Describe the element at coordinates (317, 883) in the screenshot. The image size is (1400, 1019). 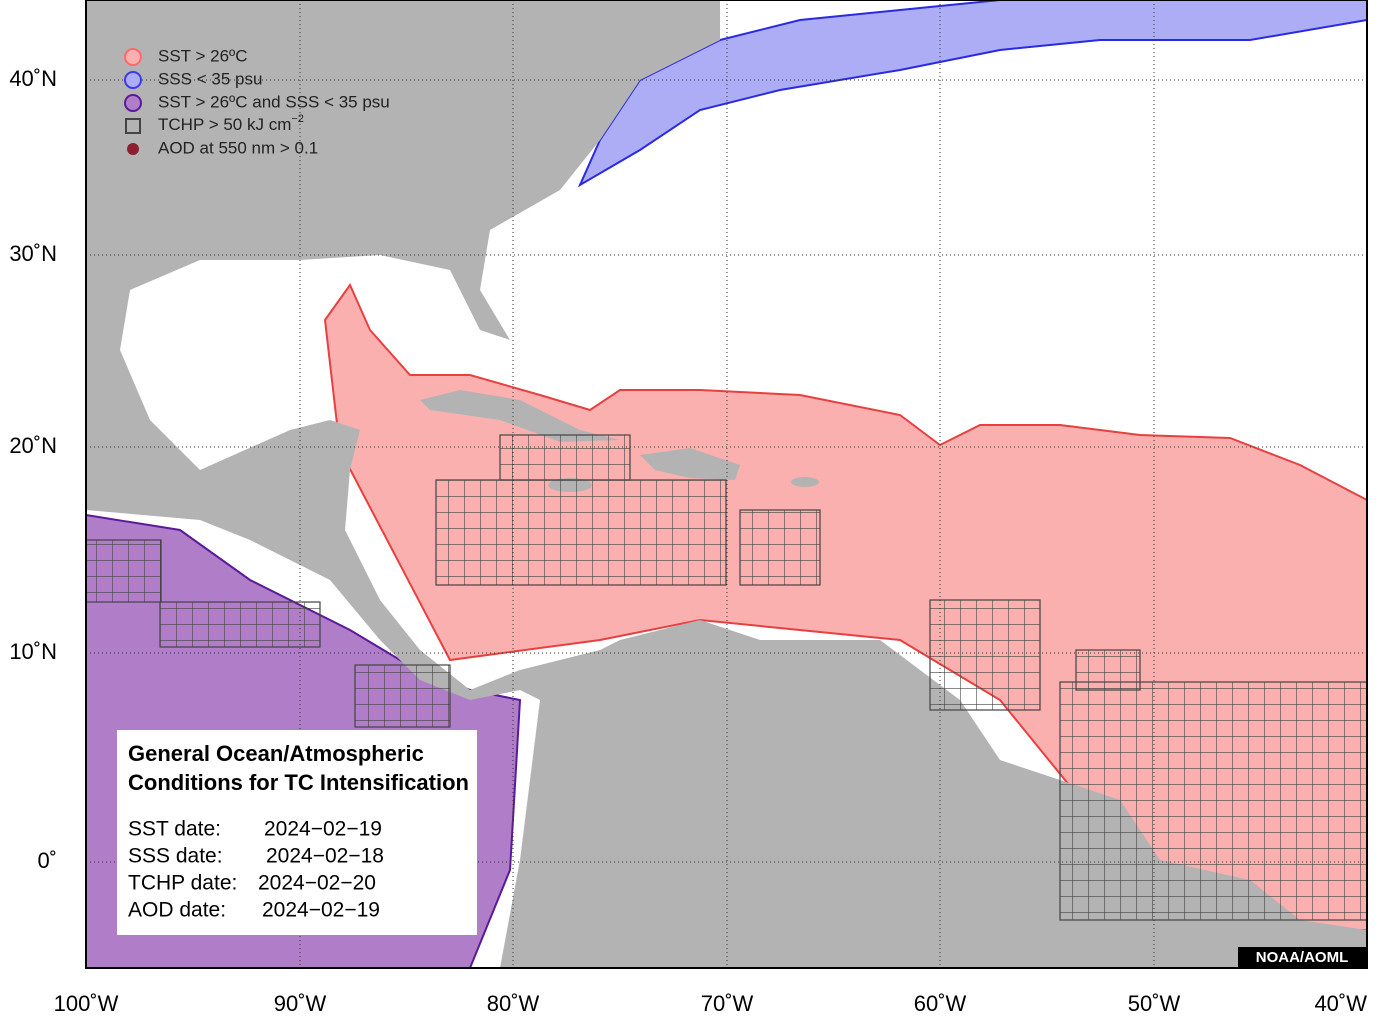
I see `date-value: 2024−02−20` at that location.